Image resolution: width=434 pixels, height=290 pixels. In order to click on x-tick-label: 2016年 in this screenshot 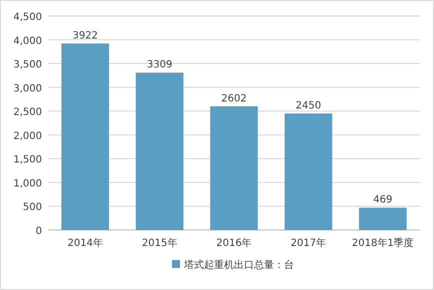, I will do `click(234, 243)`.